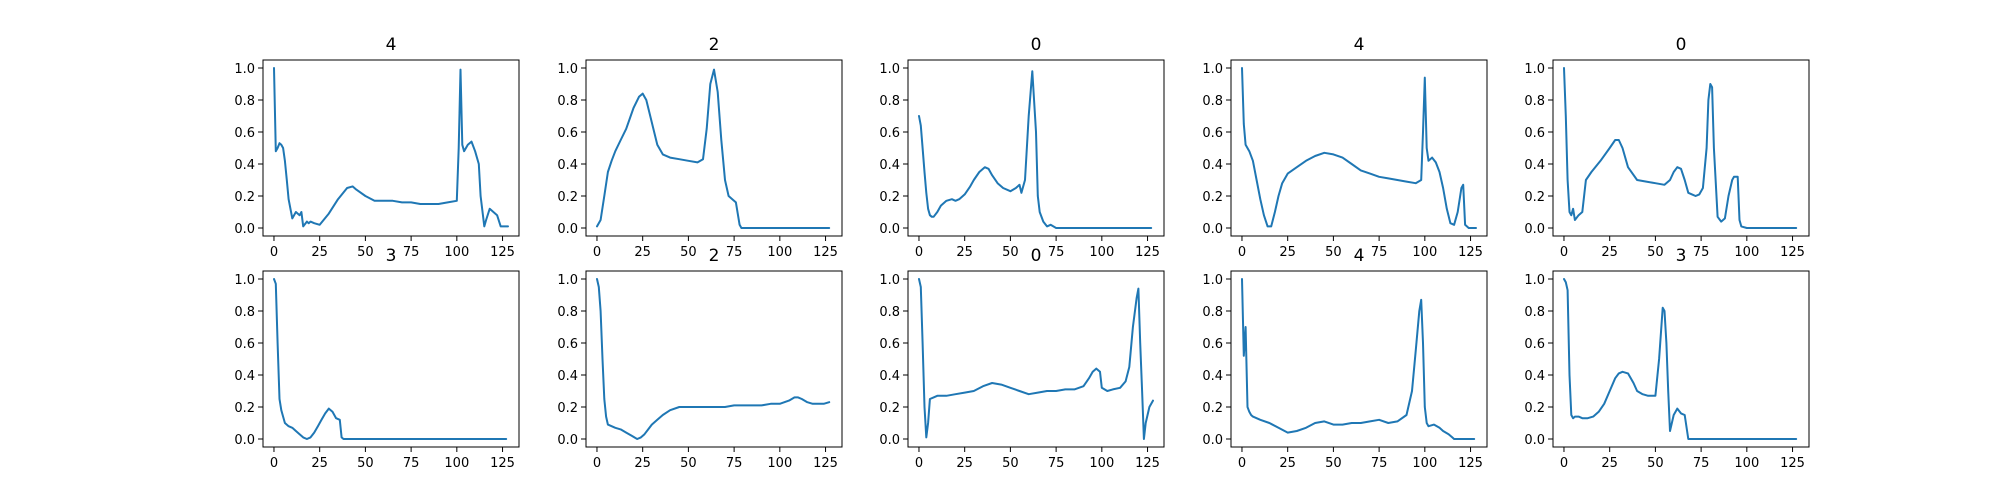 The width and height of the screenshot is (2000, 500). What do you see at coordinates (391, 256) in the screenshot?
I see `subplot-title: 3` at bounding box center [391, 256].